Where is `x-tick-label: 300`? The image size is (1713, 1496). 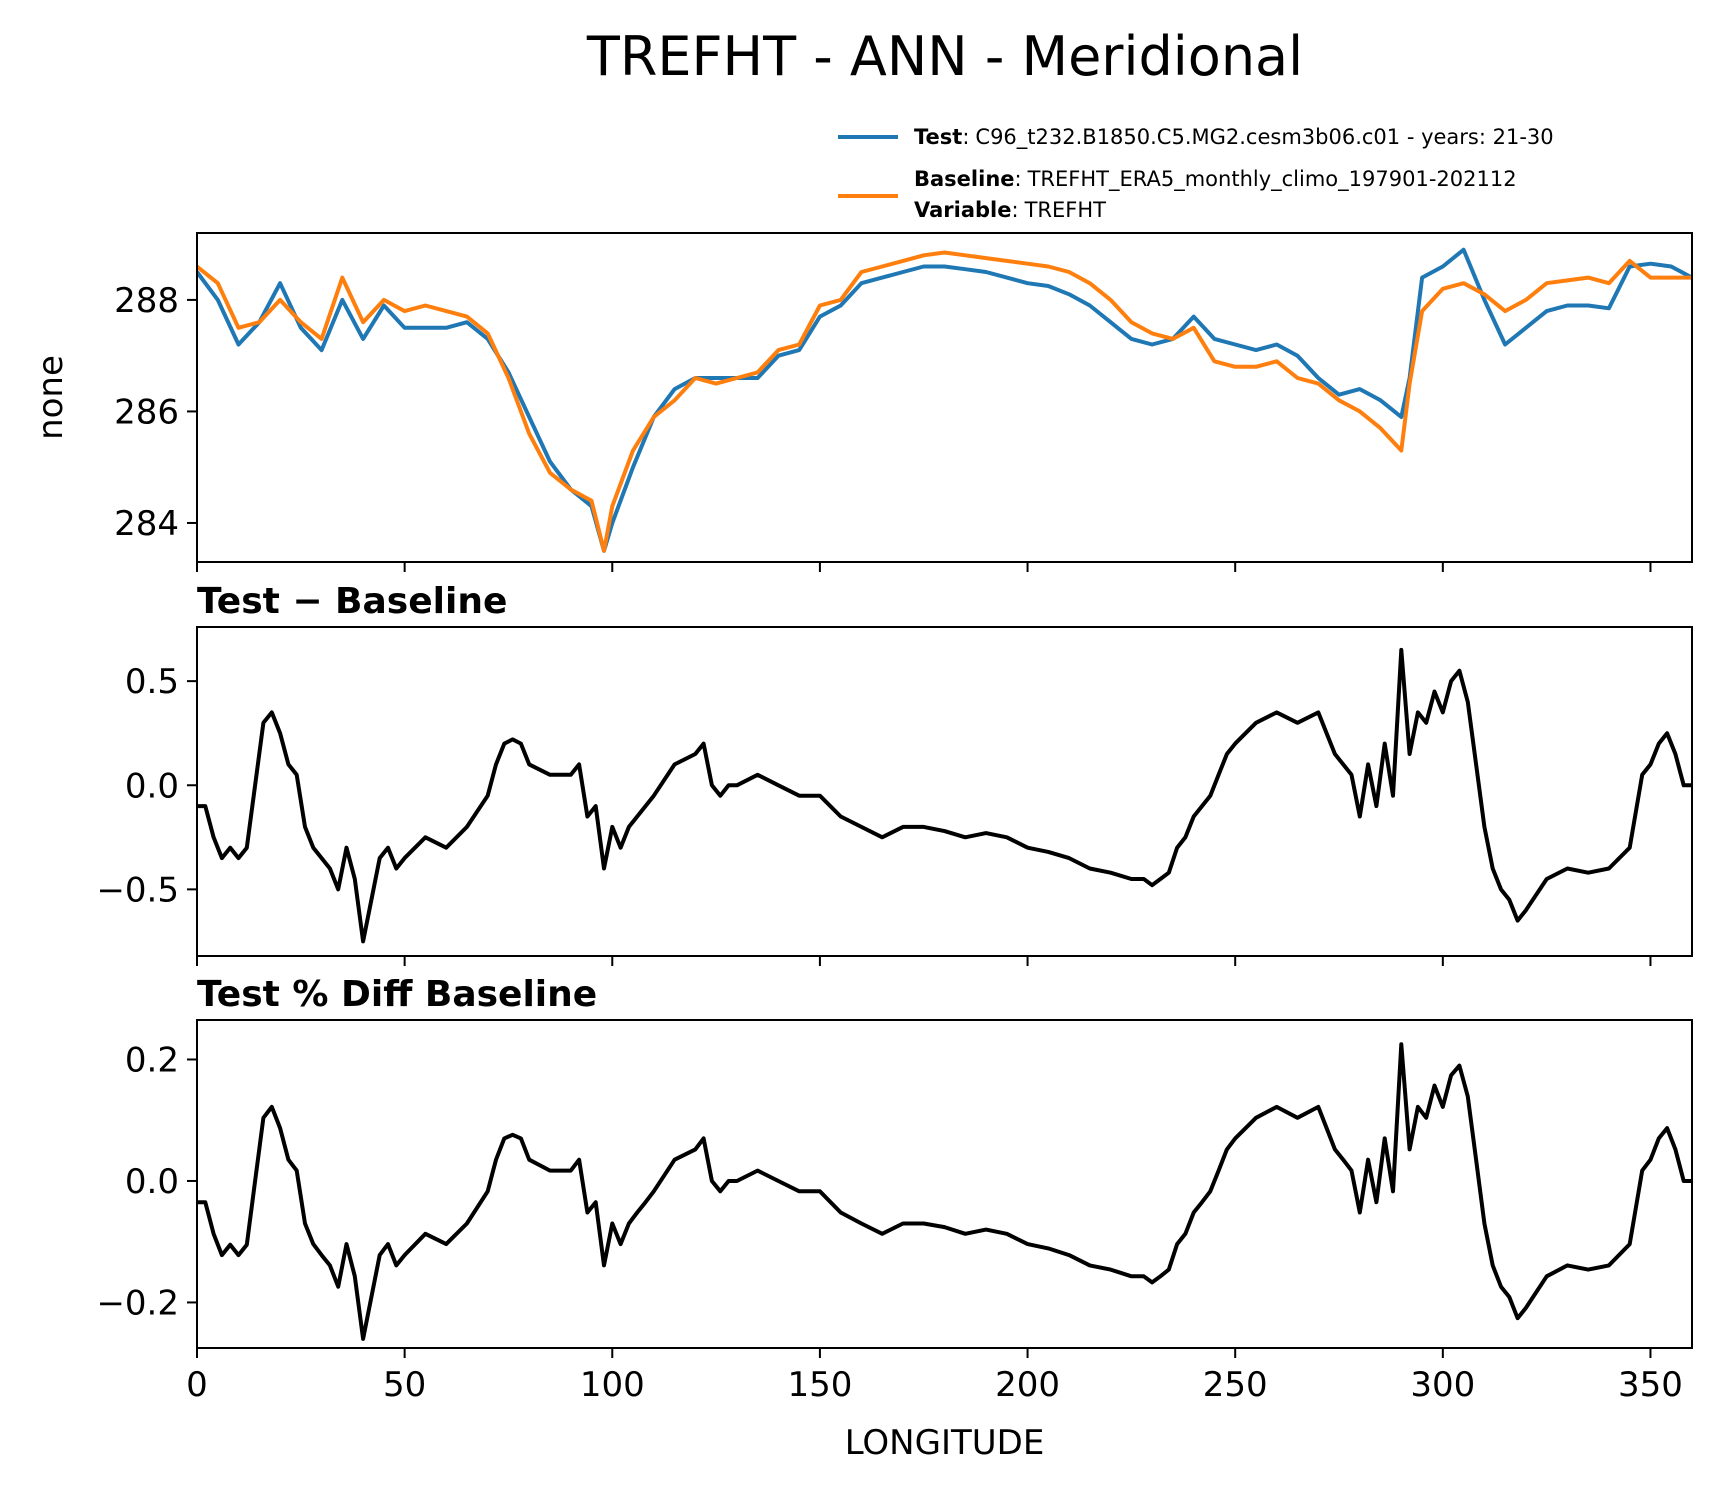 x-tick-label: 300 is located at coordinates (1442, 1385).